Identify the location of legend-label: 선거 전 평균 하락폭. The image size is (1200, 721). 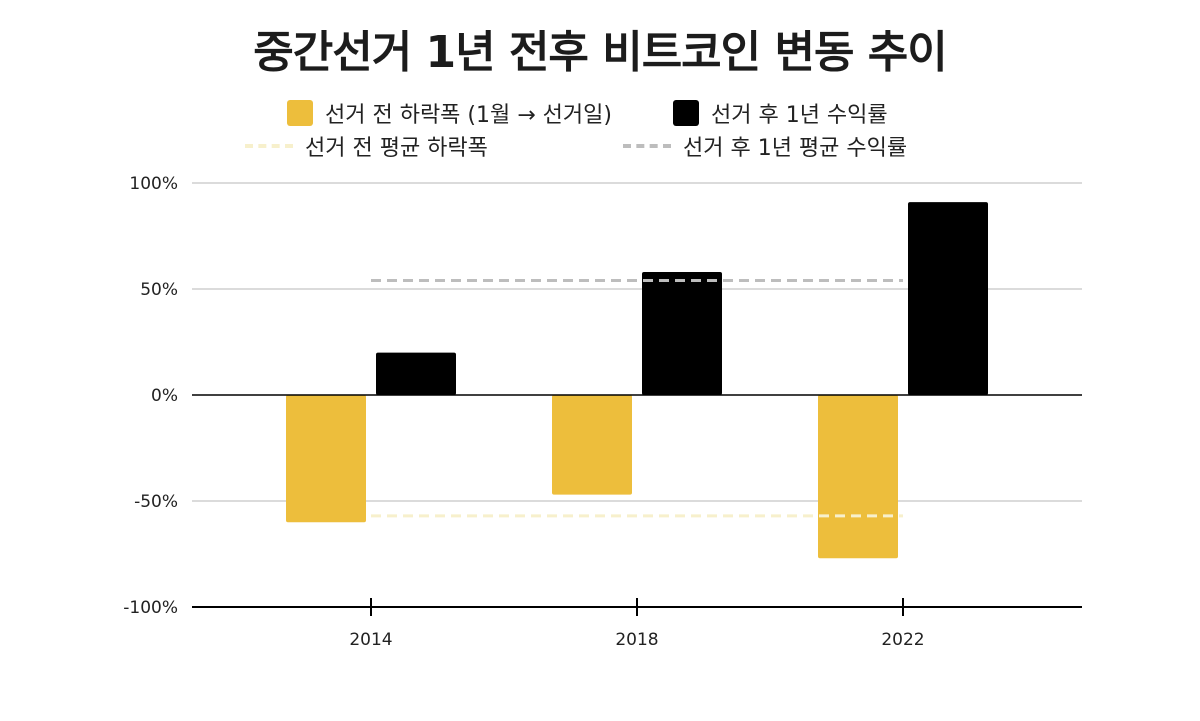
(396, 148).